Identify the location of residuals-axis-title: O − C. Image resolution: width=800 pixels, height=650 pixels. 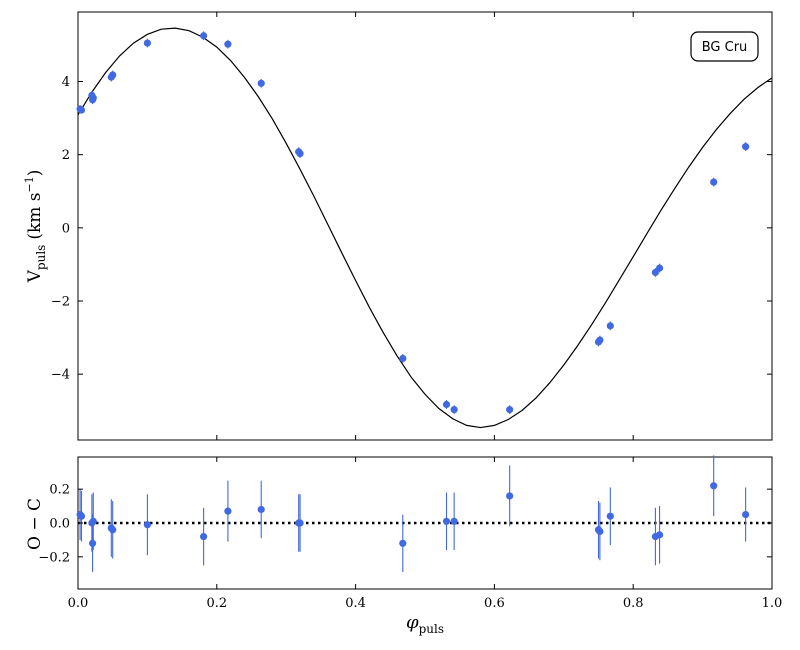
(35, 524).